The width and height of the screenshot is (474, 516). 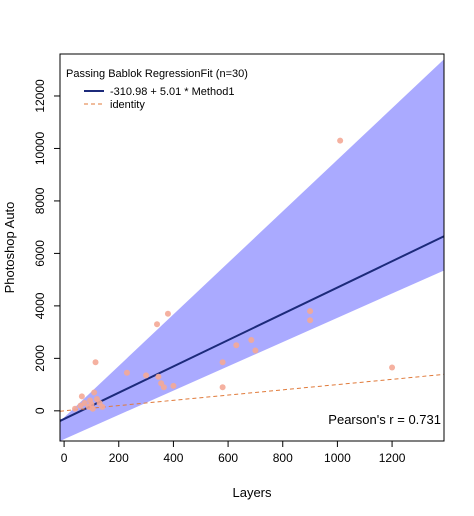 What do you see at coordinates (40, 410) in the screenshot?
I see `y-tick-label: 0` at bounding box center [40, 410].